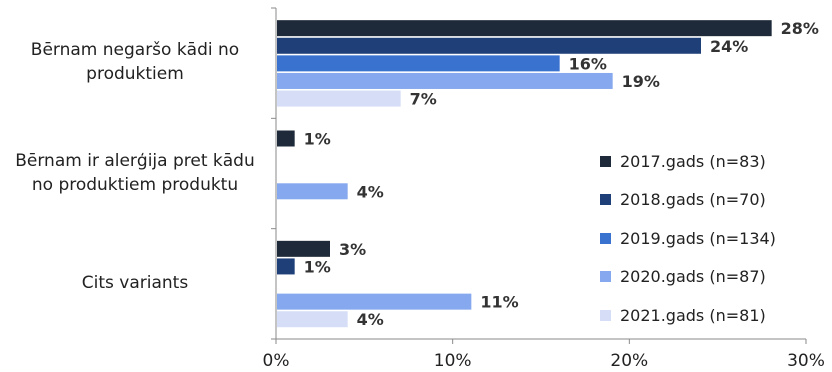 The height and width of the screenshot is (372, 832). I want to click on data-label: 19%, so click(641, 81).